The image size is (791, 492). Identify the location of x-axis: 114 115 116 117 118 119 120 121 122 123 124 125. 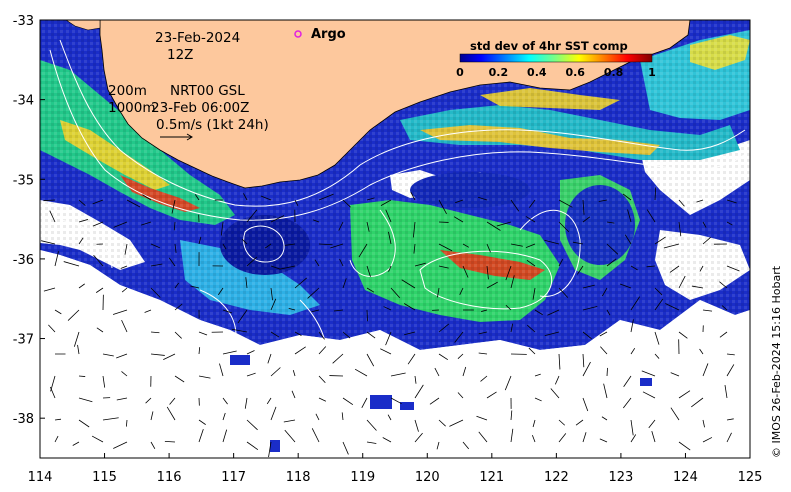
(395, 469).